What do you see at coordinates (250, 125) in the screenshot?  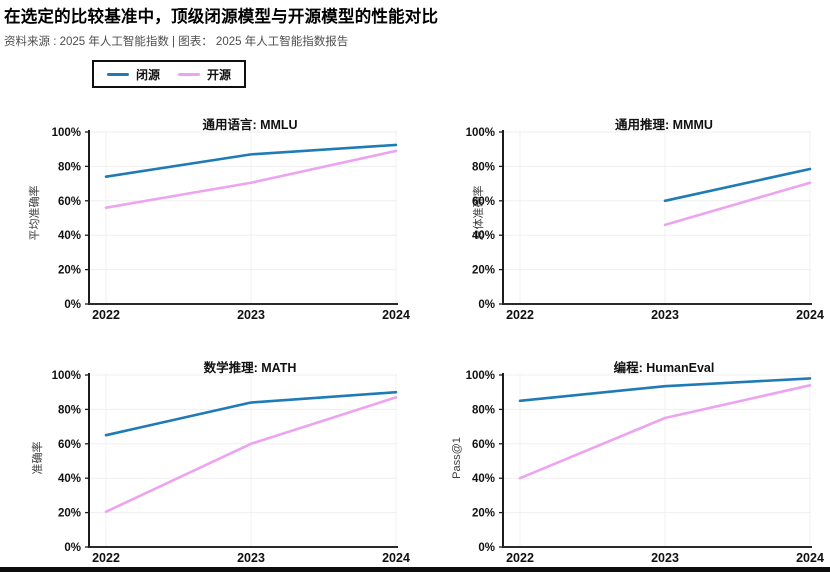 I see `chart-title-mmlu: 通用语言: MMLU` at bounding box center [250, 125].